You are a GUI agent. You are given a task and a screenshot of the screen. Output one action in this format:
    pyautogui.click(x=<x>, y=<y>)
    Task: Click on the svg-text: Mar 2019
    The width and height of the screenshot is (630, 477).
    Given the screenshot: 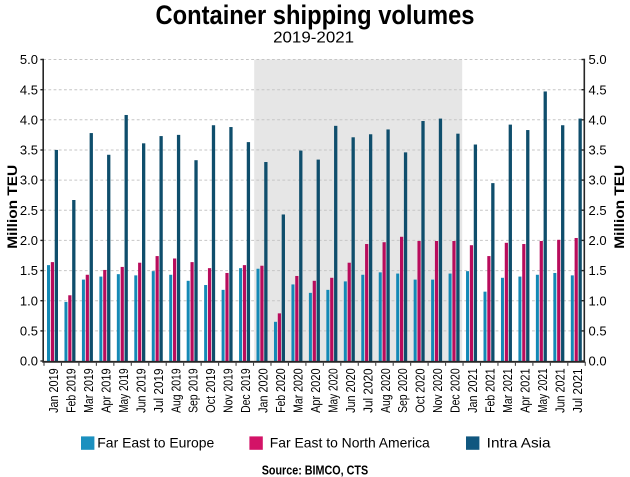 What is the action you would take?
    pyautogui.click(x=89, y=390)
    